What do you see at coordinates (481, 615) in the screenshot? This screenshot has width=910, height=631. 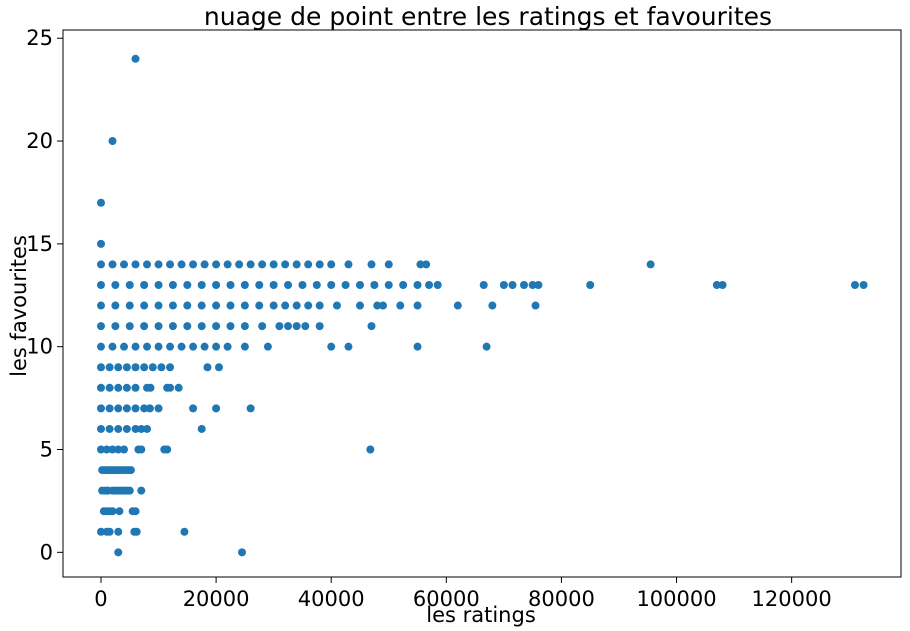 I see `x-axis-label: les ratings` at bounding box center [481, 615].